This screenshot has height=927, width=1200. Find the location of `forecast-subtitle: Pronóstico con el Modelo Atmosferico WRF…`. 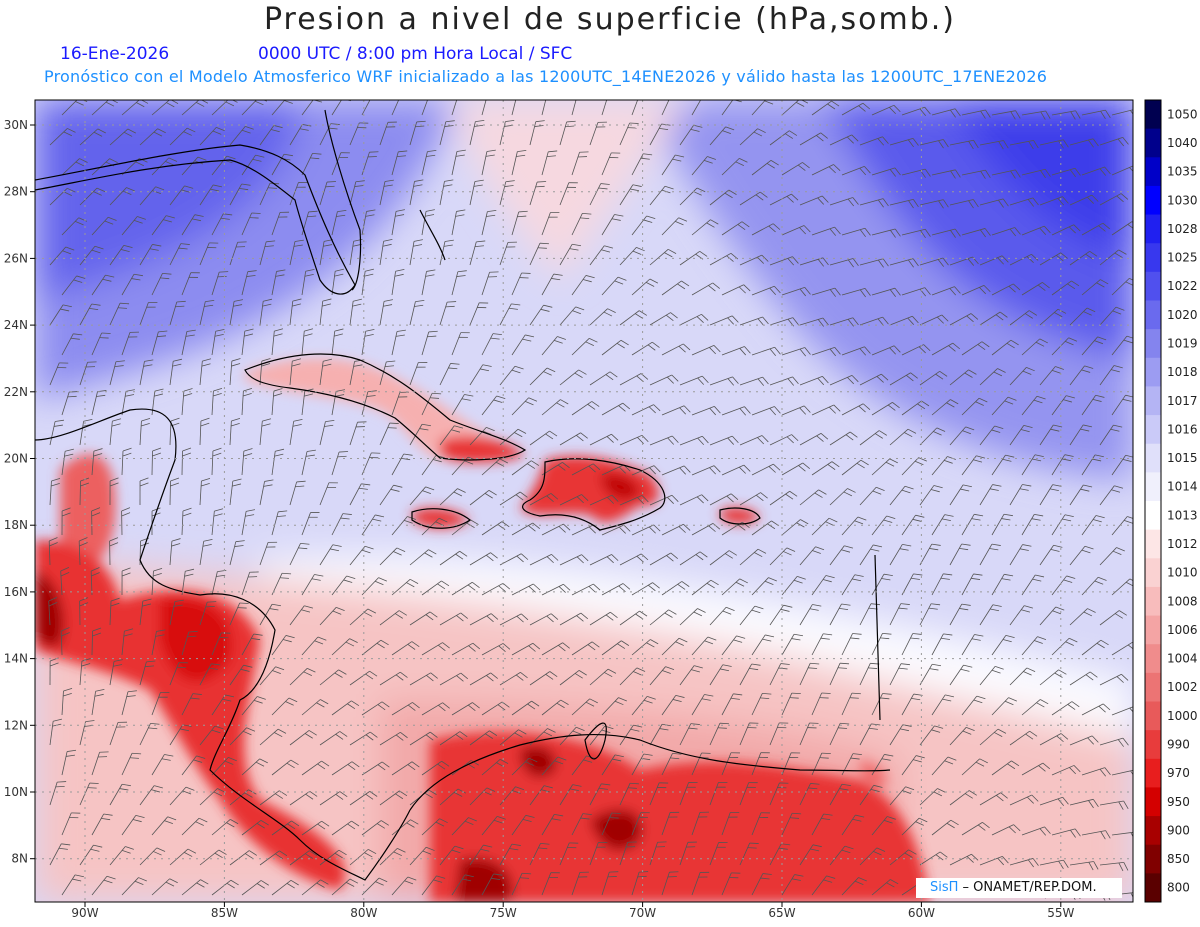

forecast-subtitle: Pronóstico con el Modelo Atmosferico WRF… is located at coordinates (546, 76).